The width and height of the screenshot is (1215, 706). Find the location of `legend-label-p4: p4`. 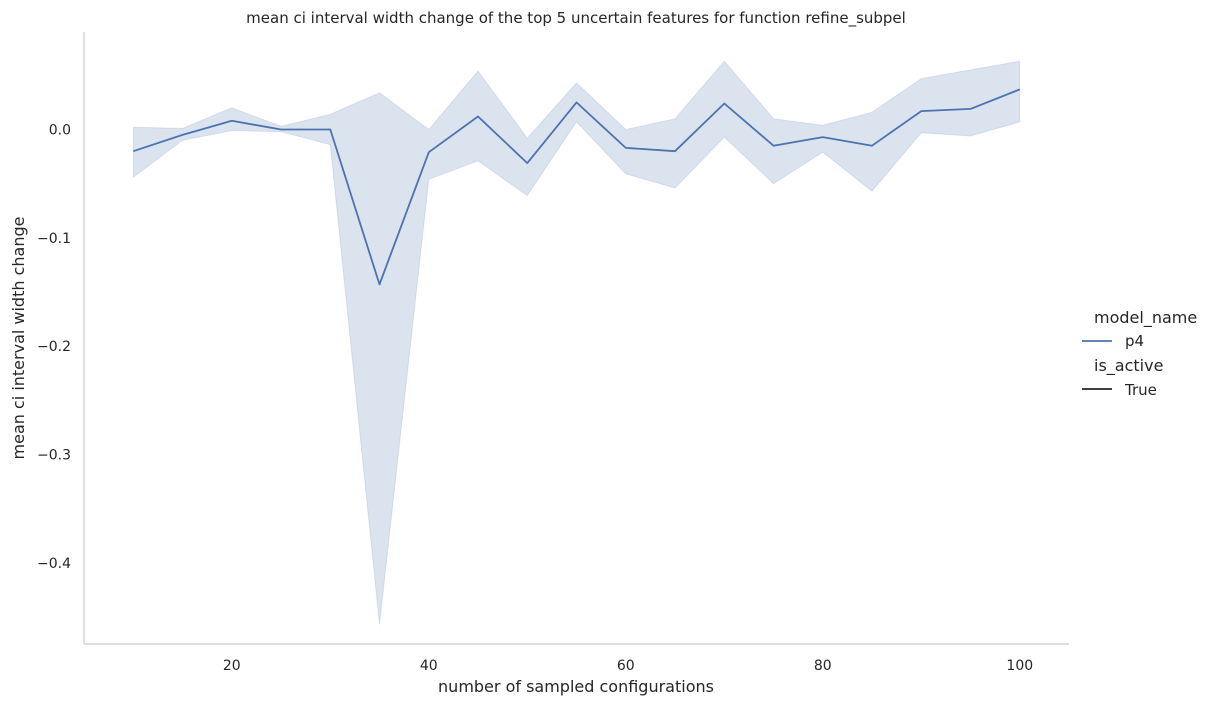

legend-label-p4: p4 is located at coordinates (1134, 341).